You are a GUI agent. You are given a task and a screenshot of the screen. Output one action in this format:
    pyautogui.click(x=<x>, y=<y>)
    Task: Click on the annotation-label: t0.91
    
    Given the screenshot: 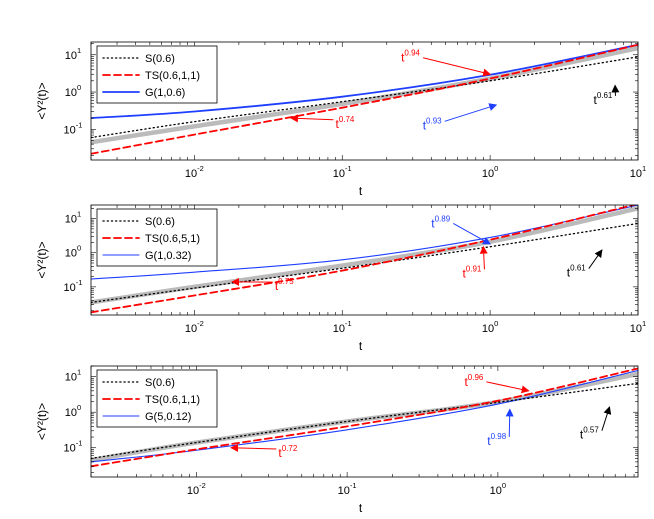 What is the action you would take?
    pyautogui.click(x=471, y=272)
    